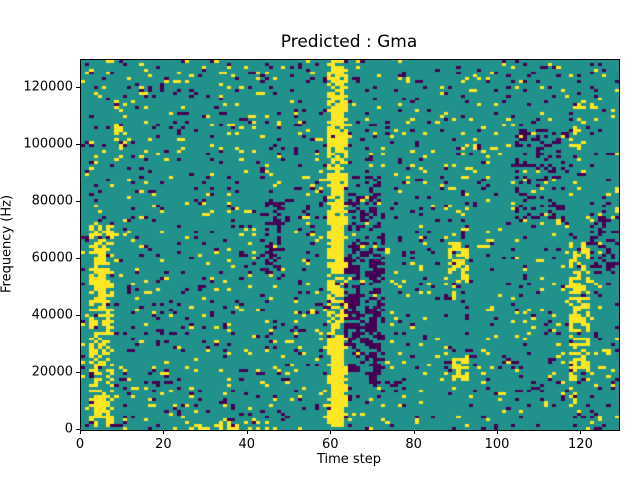 This screenshot has height=480, width=640. I want to click on x-tick-label: 80, so click(413, 444).